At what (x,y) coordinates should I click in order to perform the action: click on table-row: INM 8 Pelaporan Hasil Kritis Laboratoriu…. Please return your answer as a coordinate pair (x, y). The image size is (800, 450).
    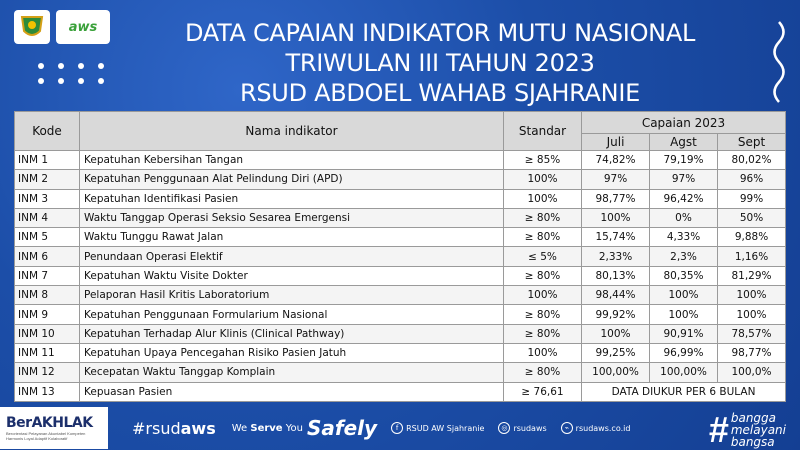
    Looking at the image, I should click on (400, 295).